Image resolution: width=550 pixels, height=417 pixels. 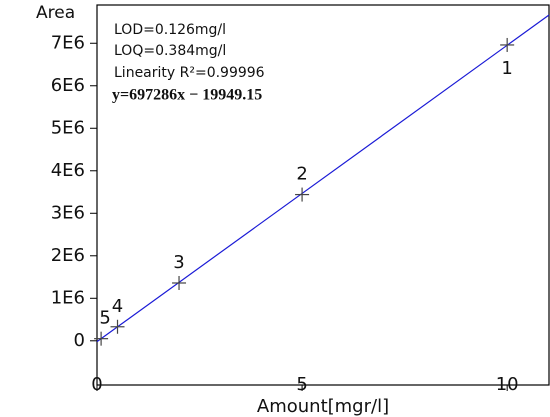 What do you see at coordinates (170, 30) in the screenshot?
I see `annotation: LOD=0.126mg/l` at bounding box center [170, 30].